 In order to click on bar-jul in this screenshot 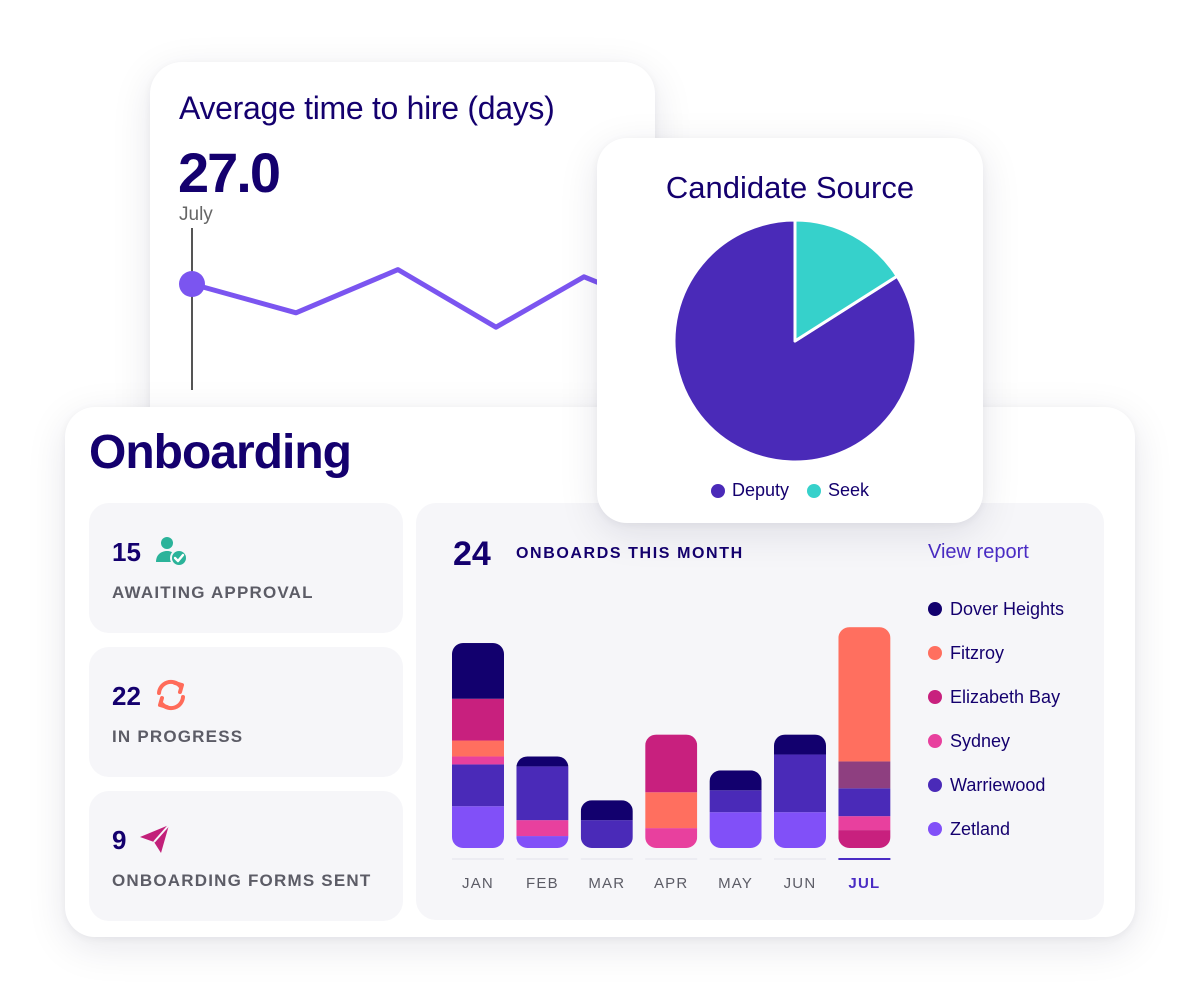, I will do `click(864, 737)`.